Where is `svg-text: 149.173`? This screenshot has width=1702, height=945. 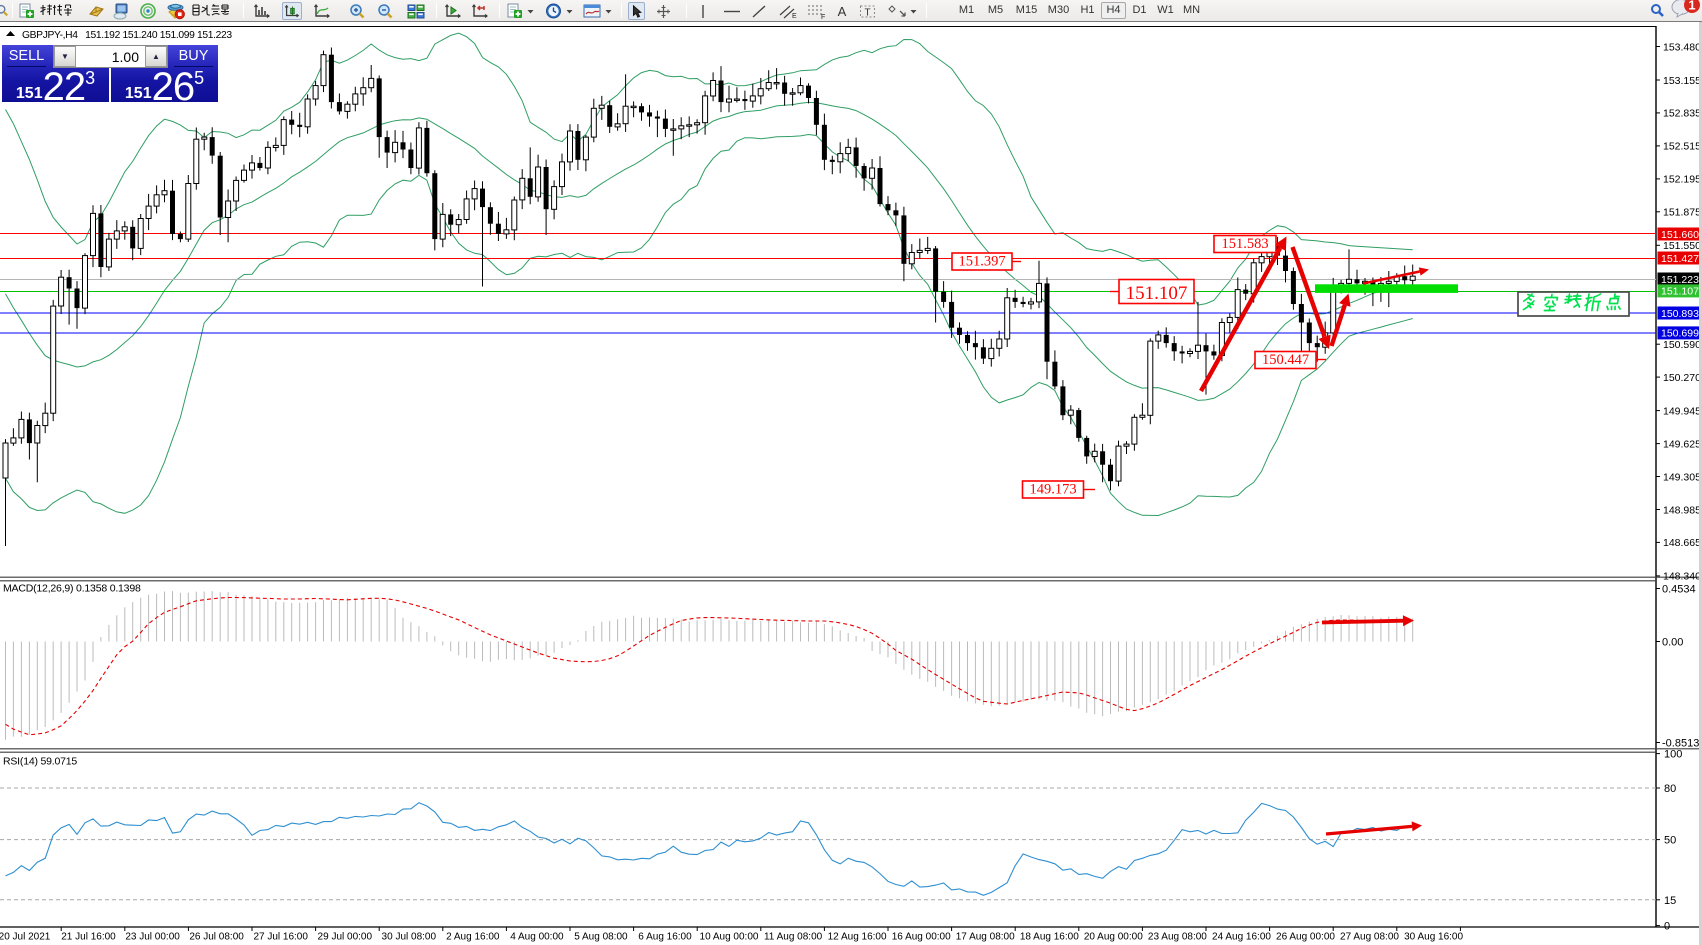 svg-text: 149.173 is located at coordinates (1052, 490).